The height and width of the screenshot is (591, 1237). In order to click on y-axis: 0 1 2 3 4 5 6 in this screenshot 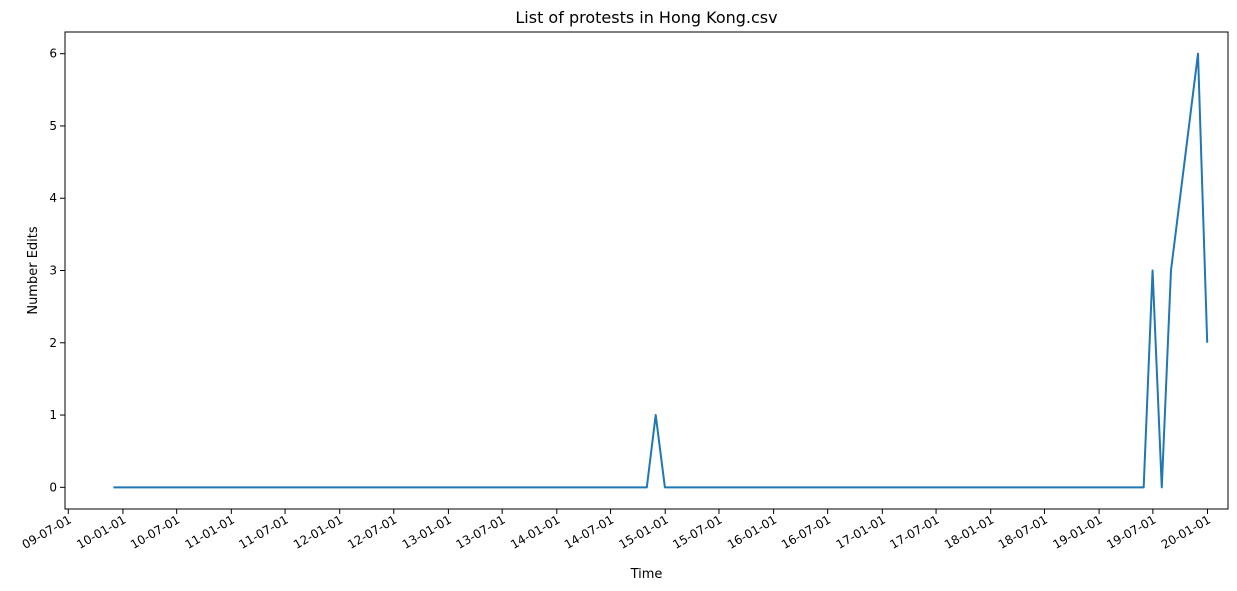, I will do `click(57, 270)`.